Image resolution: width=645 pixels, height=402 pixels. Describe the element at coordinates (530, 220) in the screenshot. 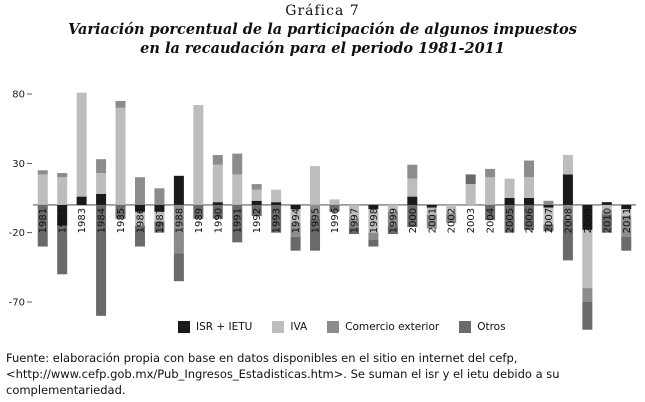

I see `category-label-2006: 2006` at that location.